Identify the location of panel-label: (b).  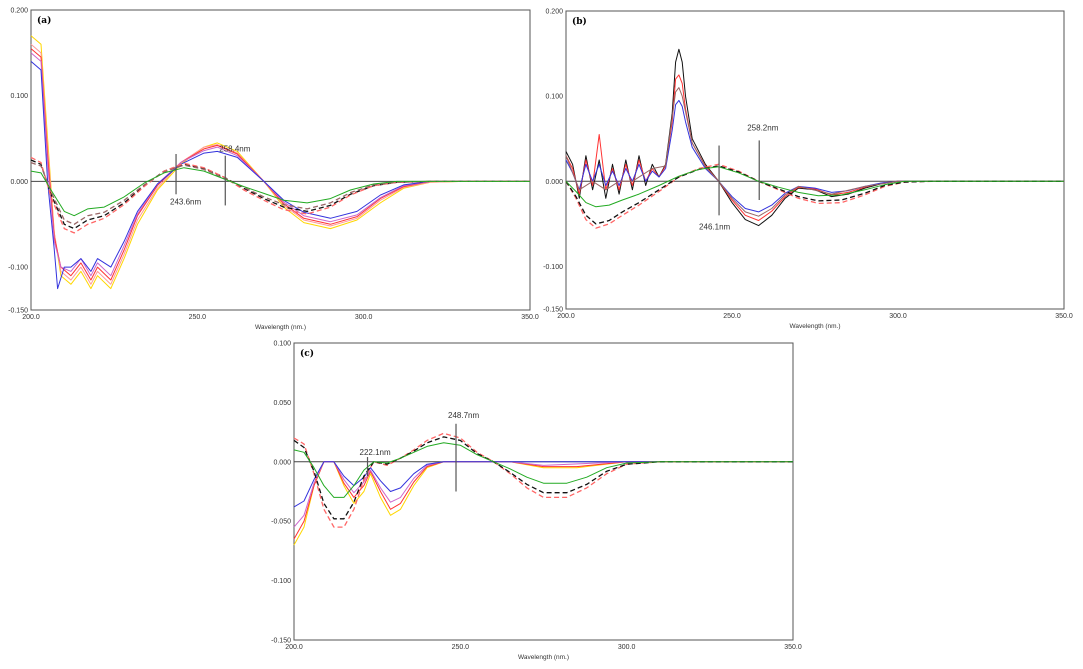
(579, 21).